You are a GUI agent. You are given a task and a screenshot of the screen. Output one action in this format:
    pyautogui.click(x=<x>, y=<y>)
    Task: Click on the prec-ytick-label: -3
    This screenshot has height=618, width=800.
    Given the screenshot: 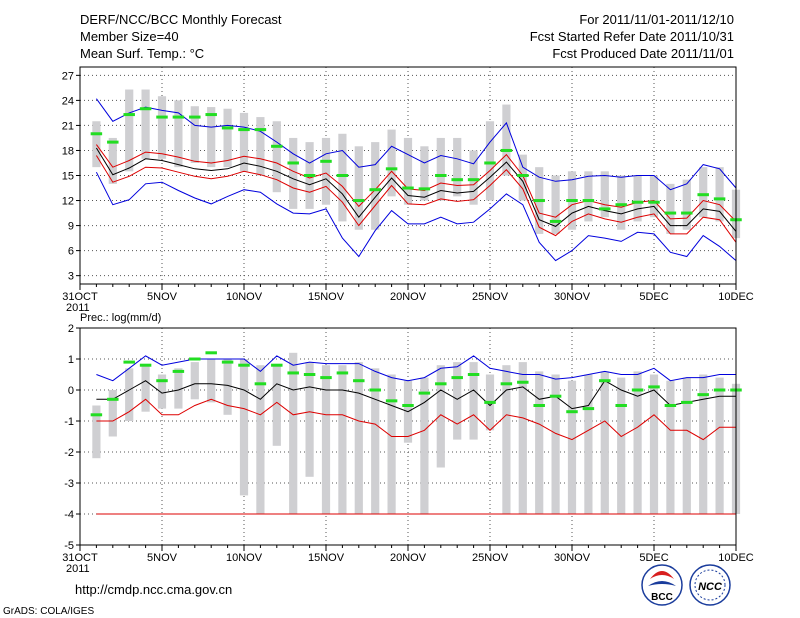 What is the action you would take?
    pyautogui.click(x=69, y=484)
    